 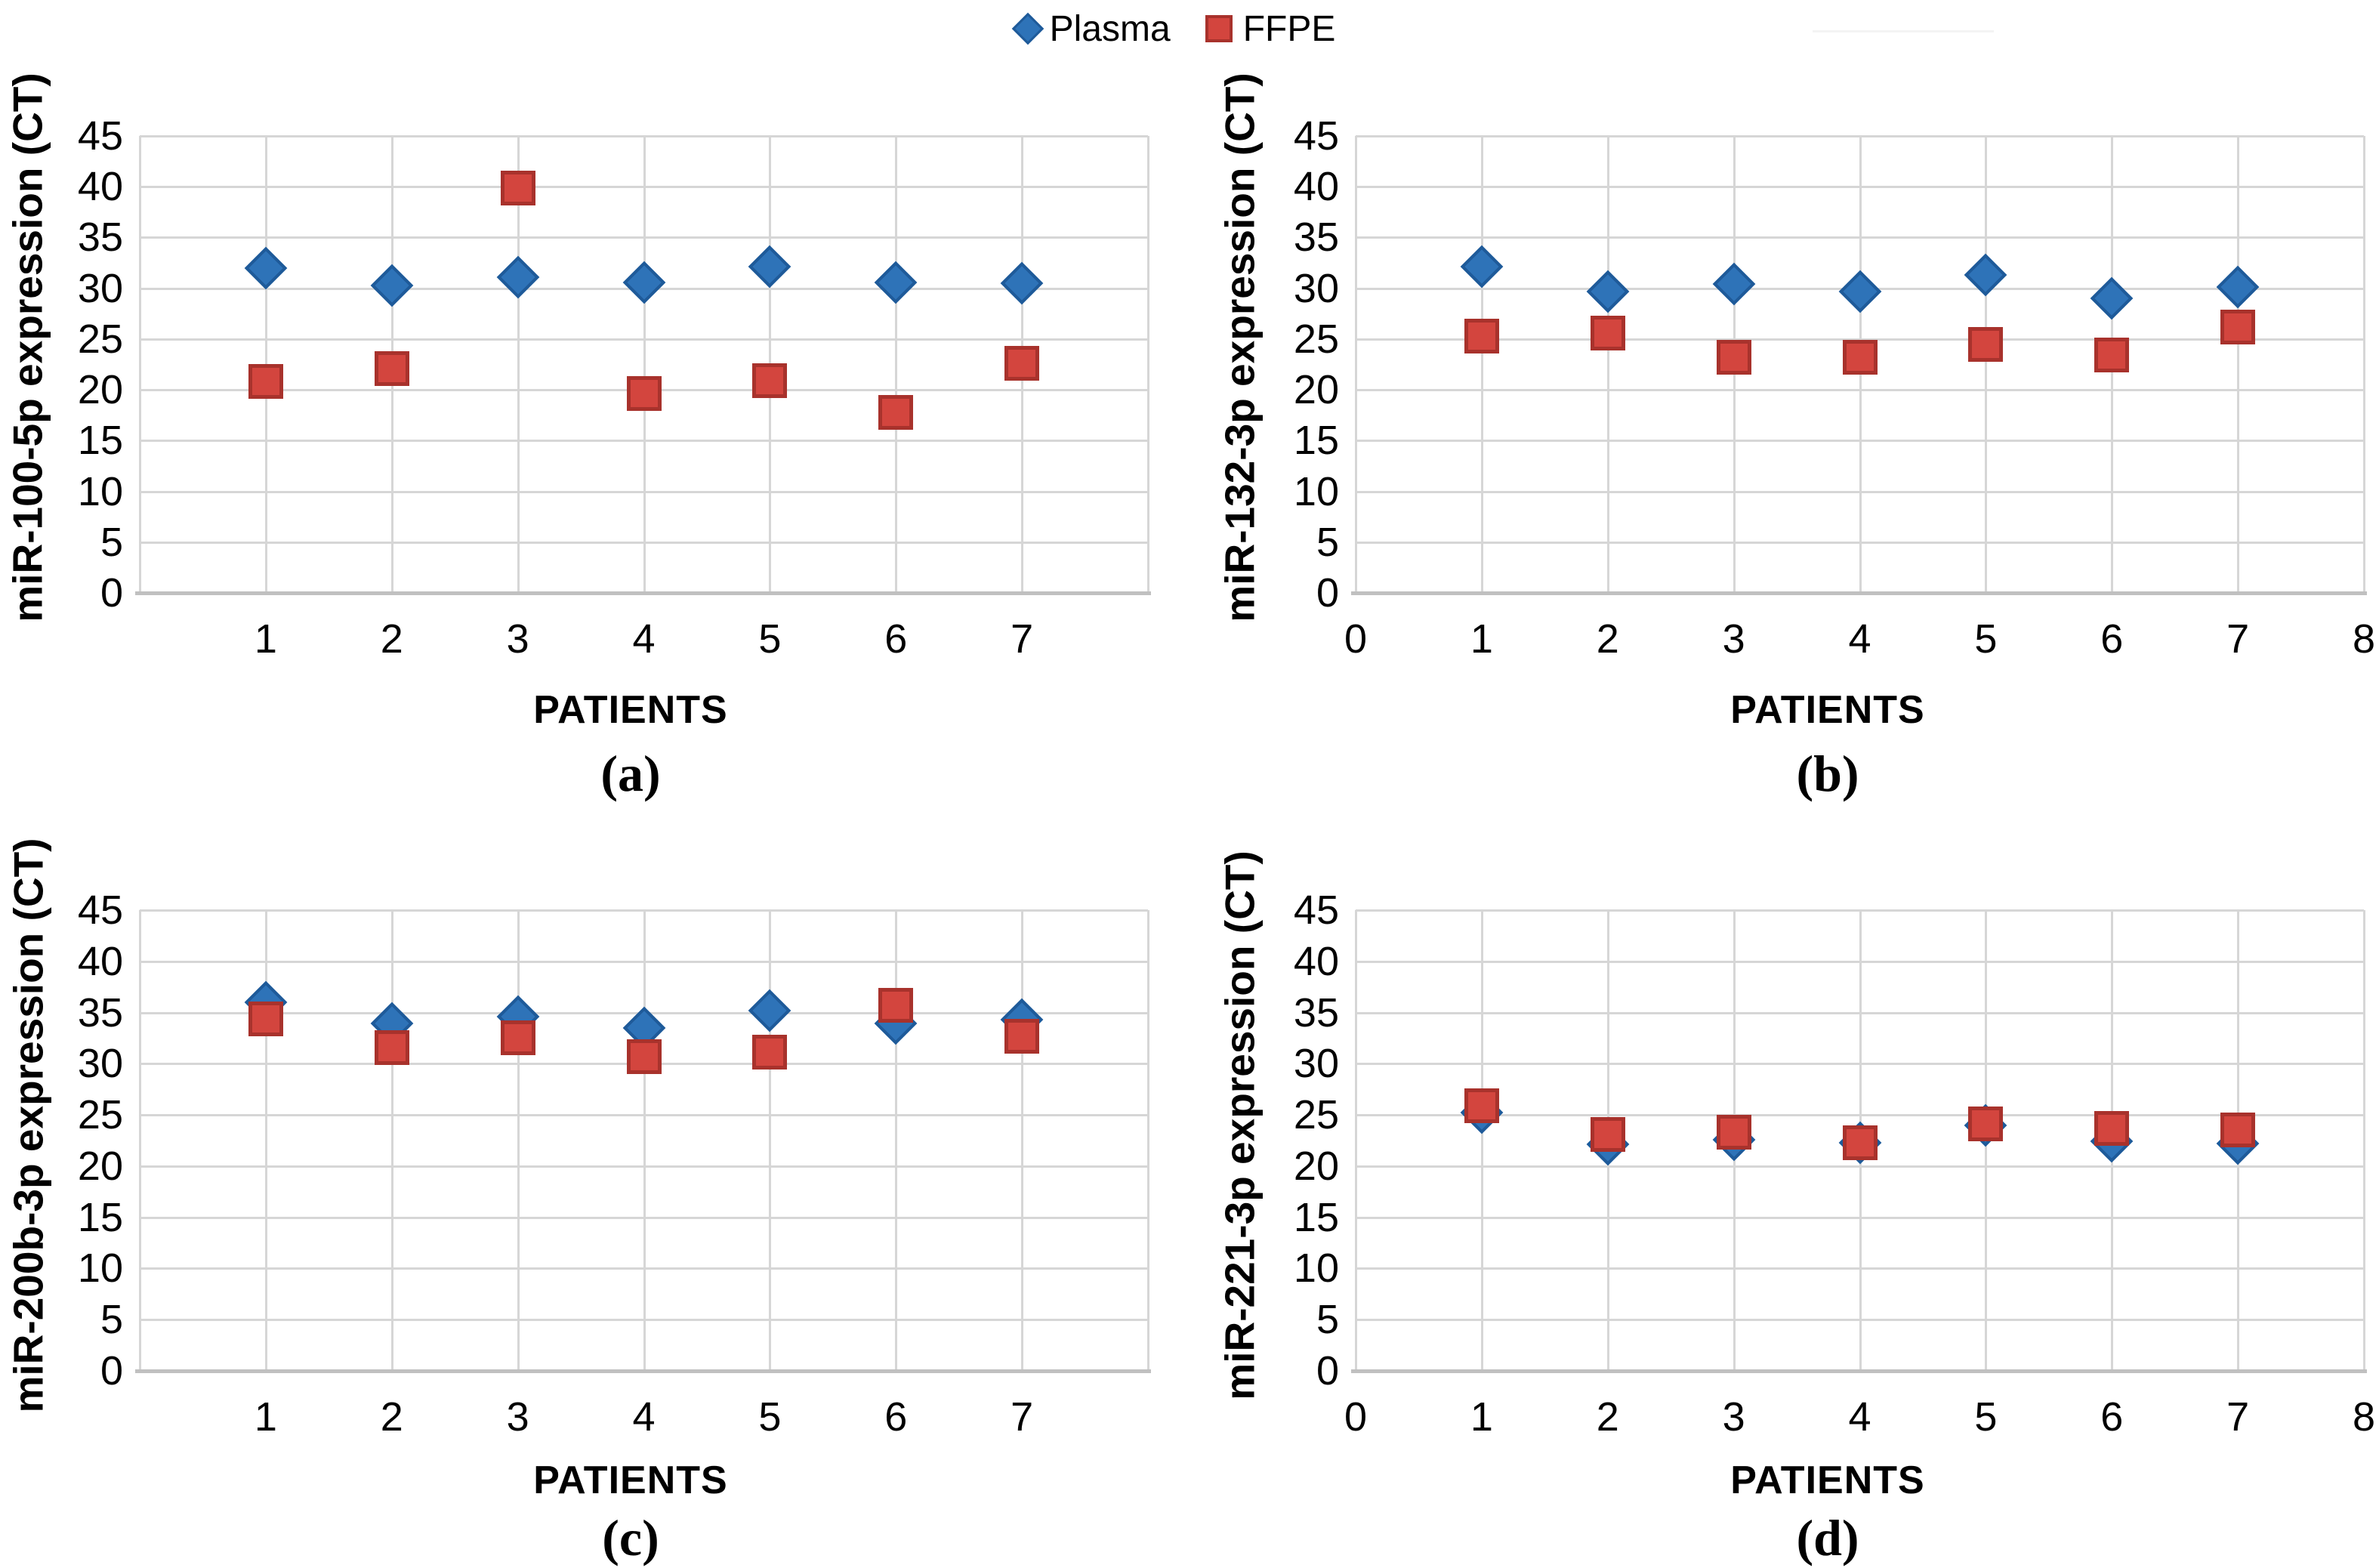 I want to click on ffpe-square-icon, so click(x=1219, y=29).